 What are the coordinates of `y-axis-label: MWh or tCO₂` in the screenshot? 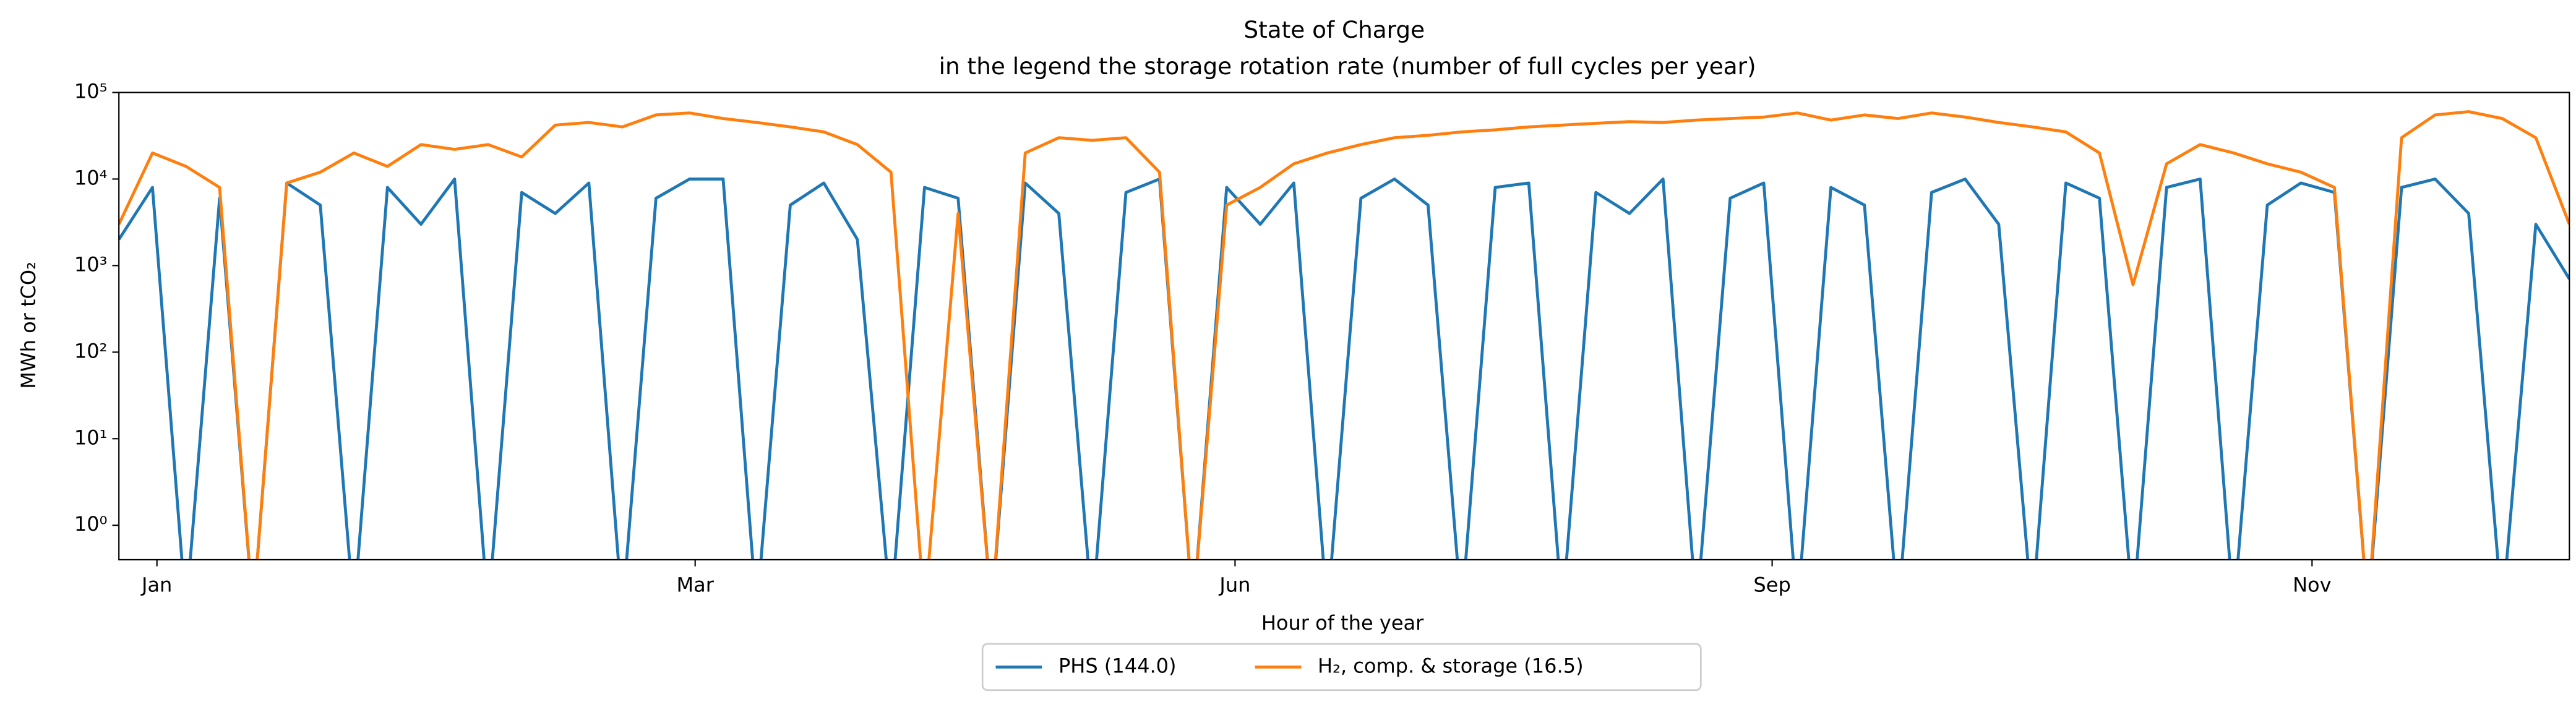 It's located at (28, 325).